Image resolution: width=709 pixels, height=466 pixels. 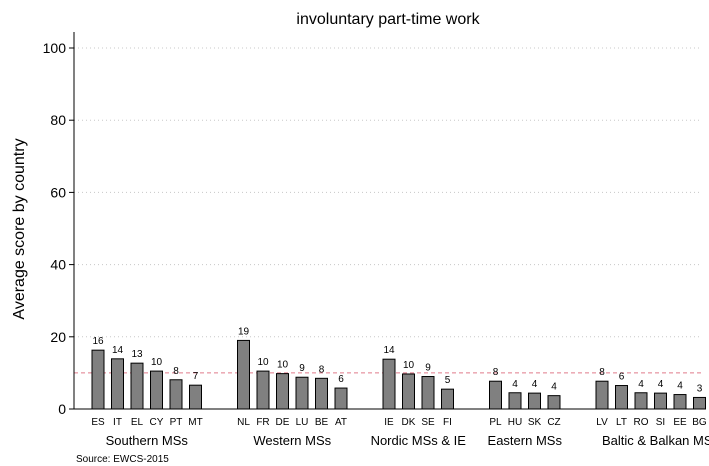 I want to click on y-tick-label: 80, so click(x=58, y=120).